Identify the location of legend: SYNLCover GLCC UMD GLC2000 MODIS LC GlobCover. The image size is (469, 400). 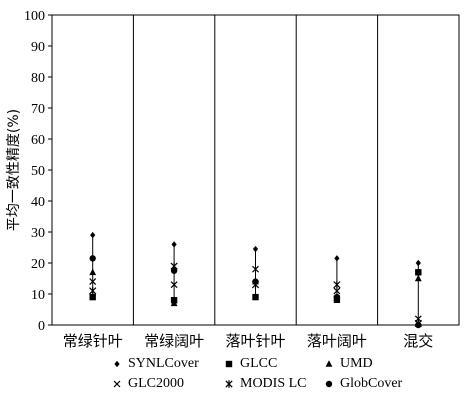
(282, 378).